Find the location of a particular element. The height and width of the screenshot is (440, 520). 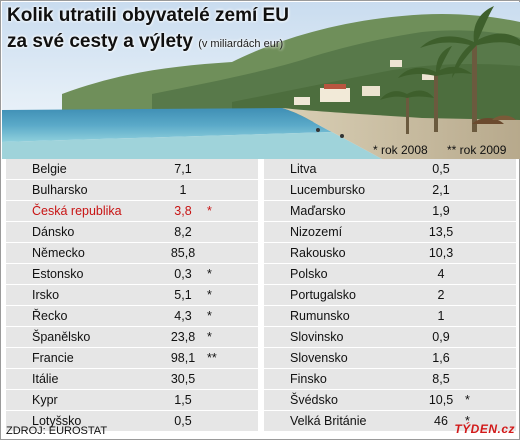

country-name: Portugalsko is located at coordinates (323, 295).